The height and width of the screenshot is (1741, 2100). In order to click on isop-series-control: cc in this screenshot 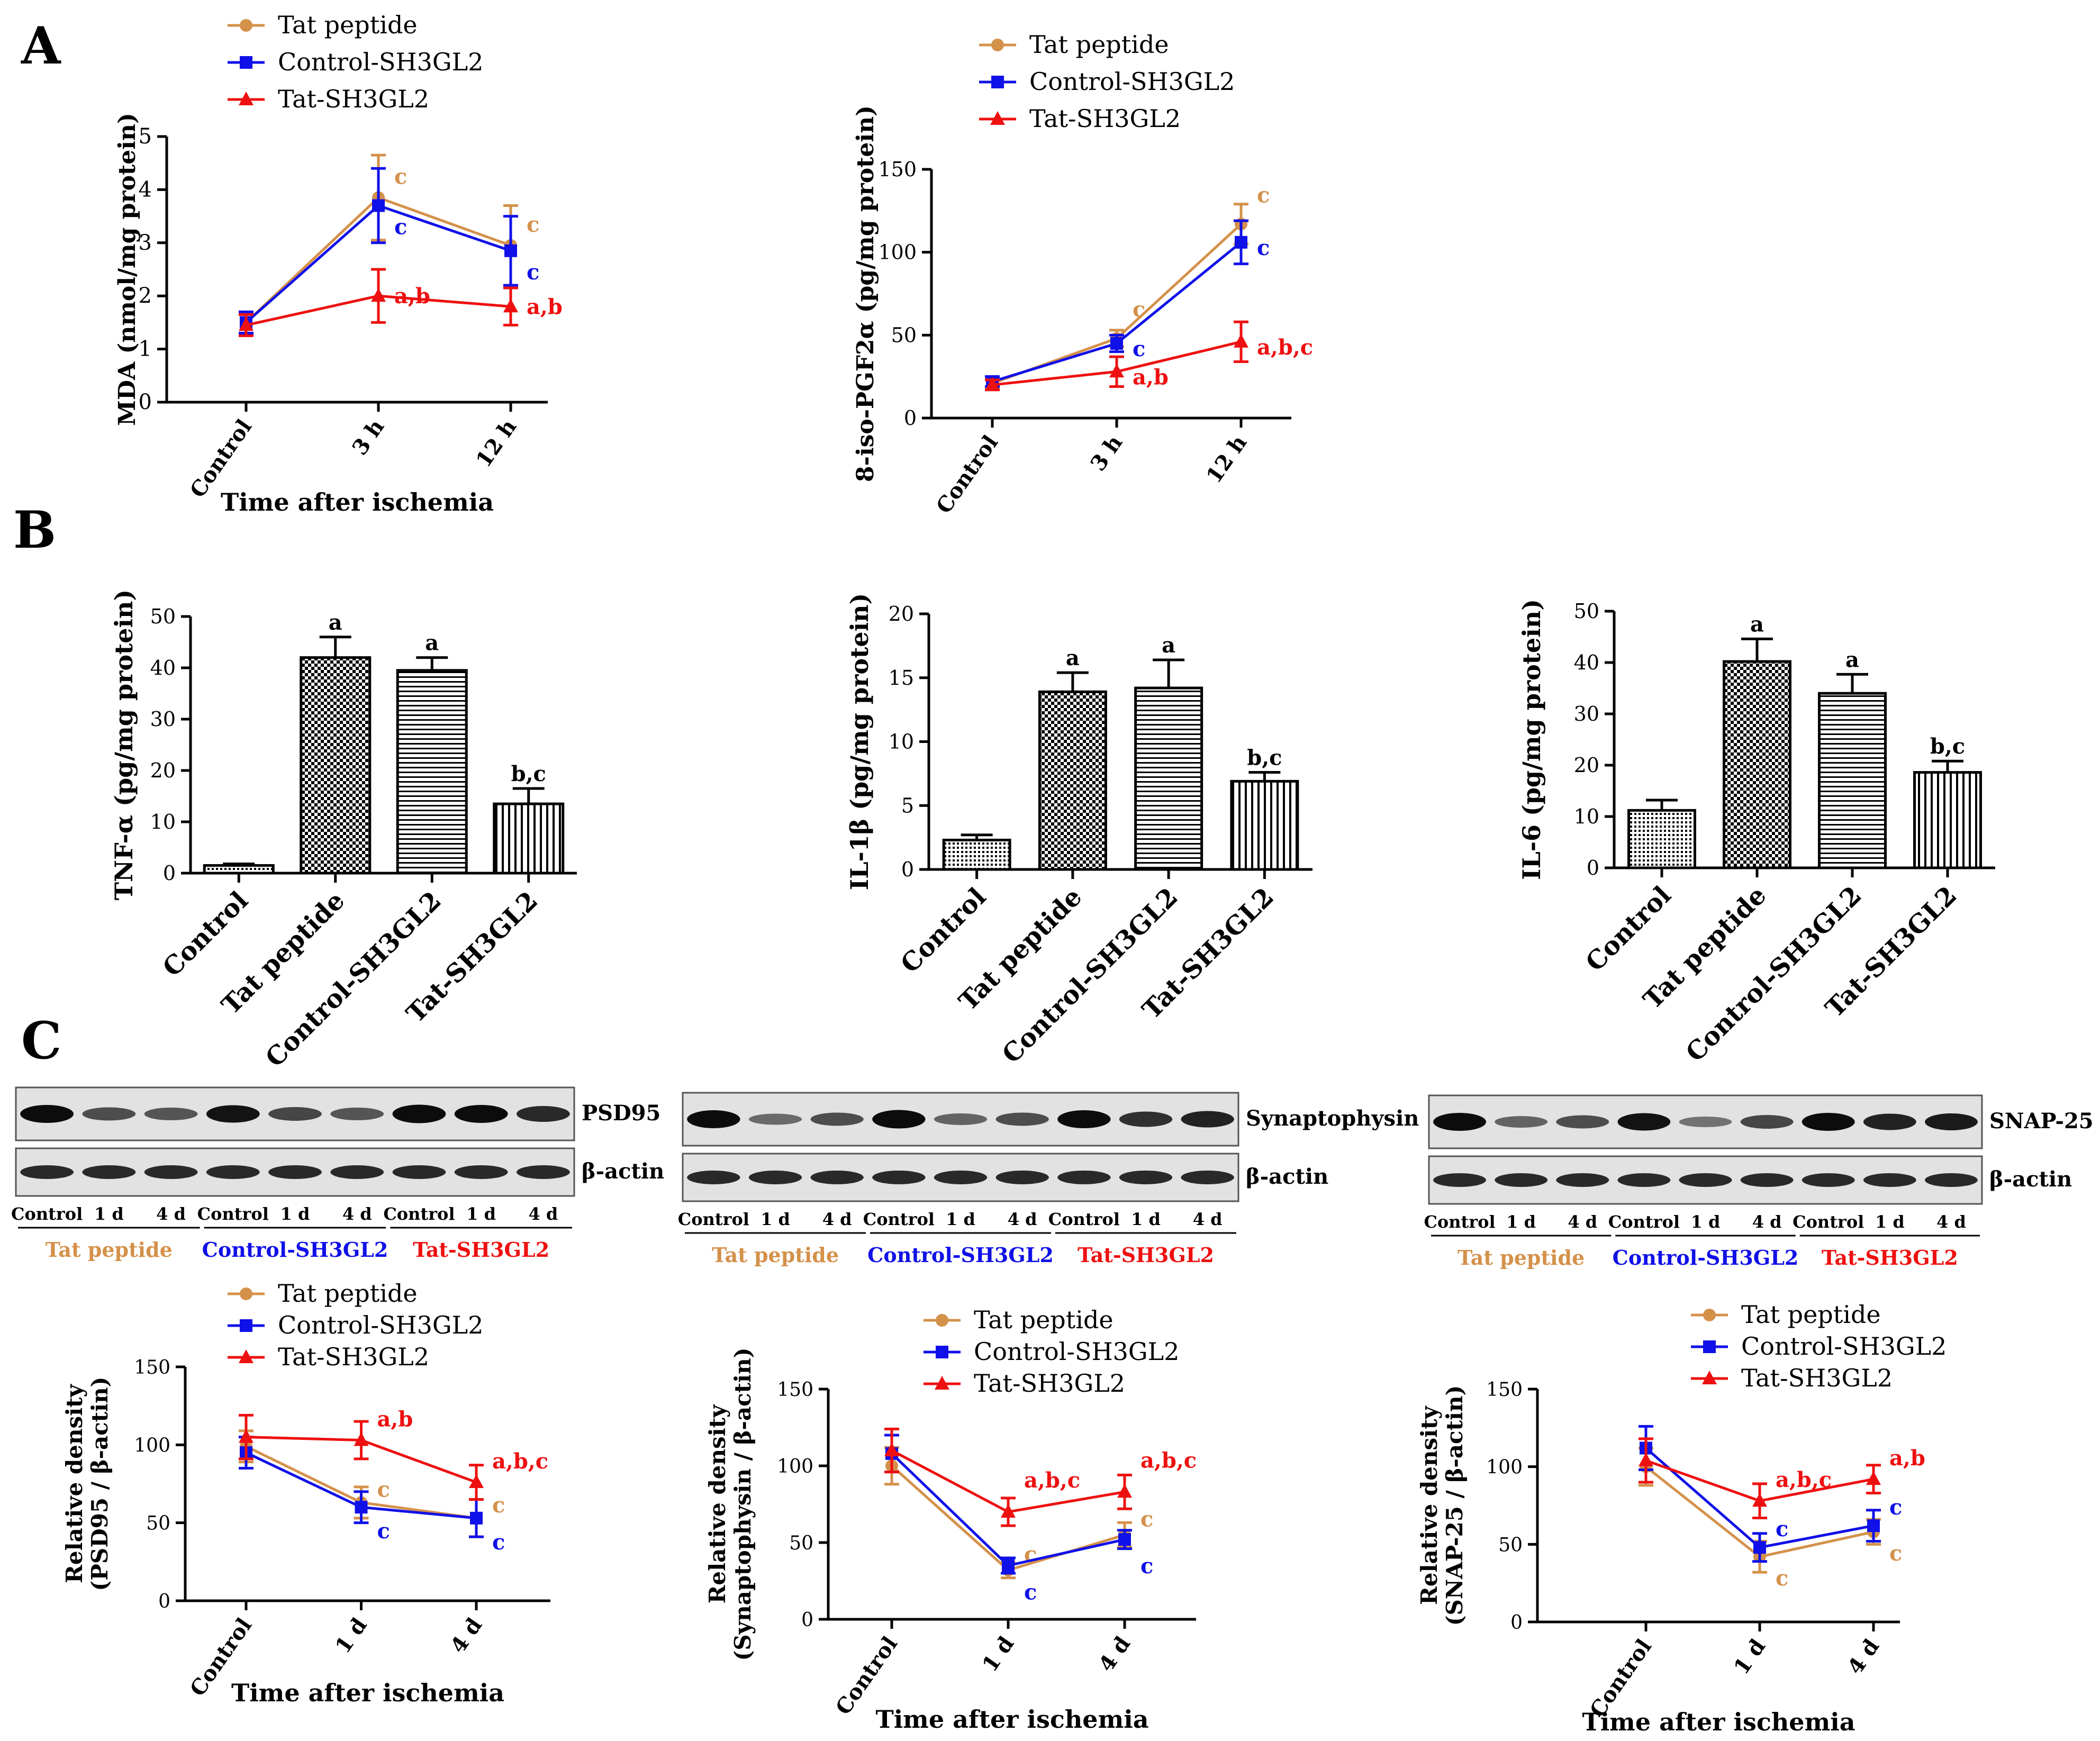, I will do `click(1127, 303)`.